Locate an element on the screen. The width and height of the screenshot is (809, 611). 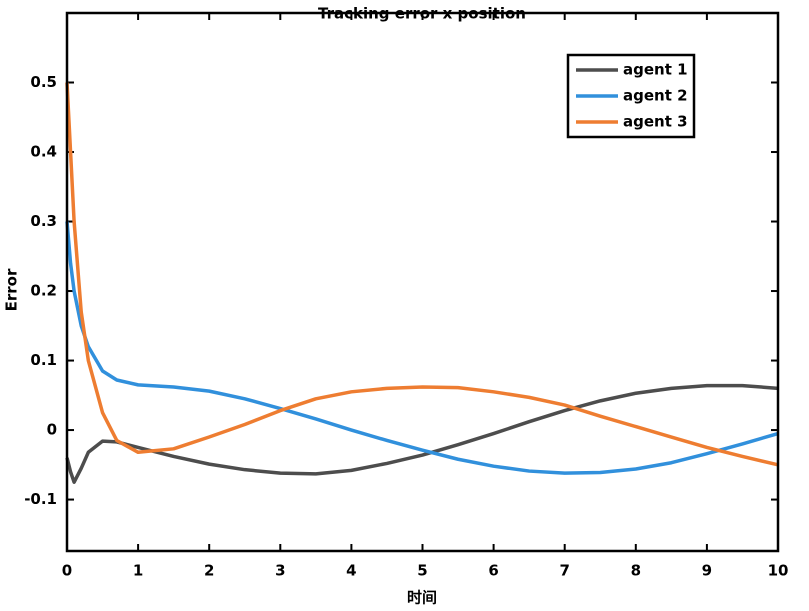
x-tick-label: 7 is located at coordinates (564, 571).